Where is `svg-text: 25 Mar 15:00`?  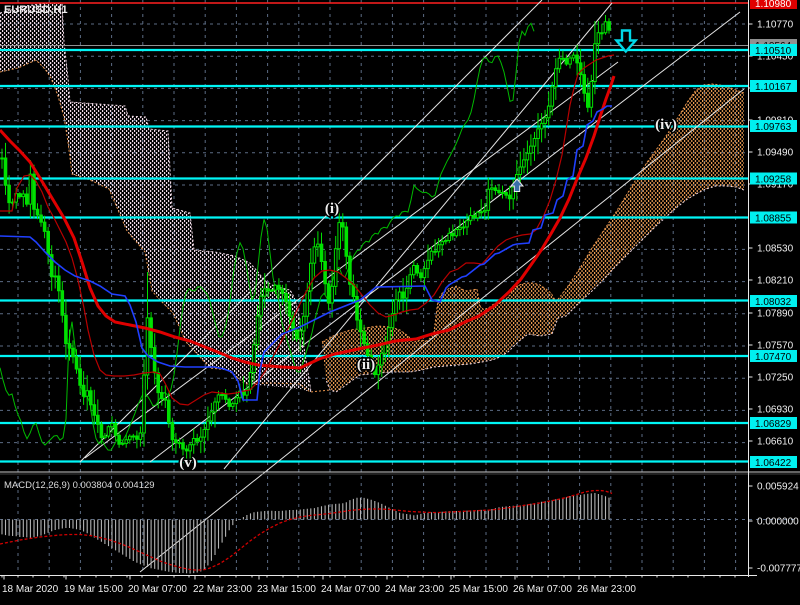
svg-text: 25 Mar 15:00 is located at coordinates (478, 589).